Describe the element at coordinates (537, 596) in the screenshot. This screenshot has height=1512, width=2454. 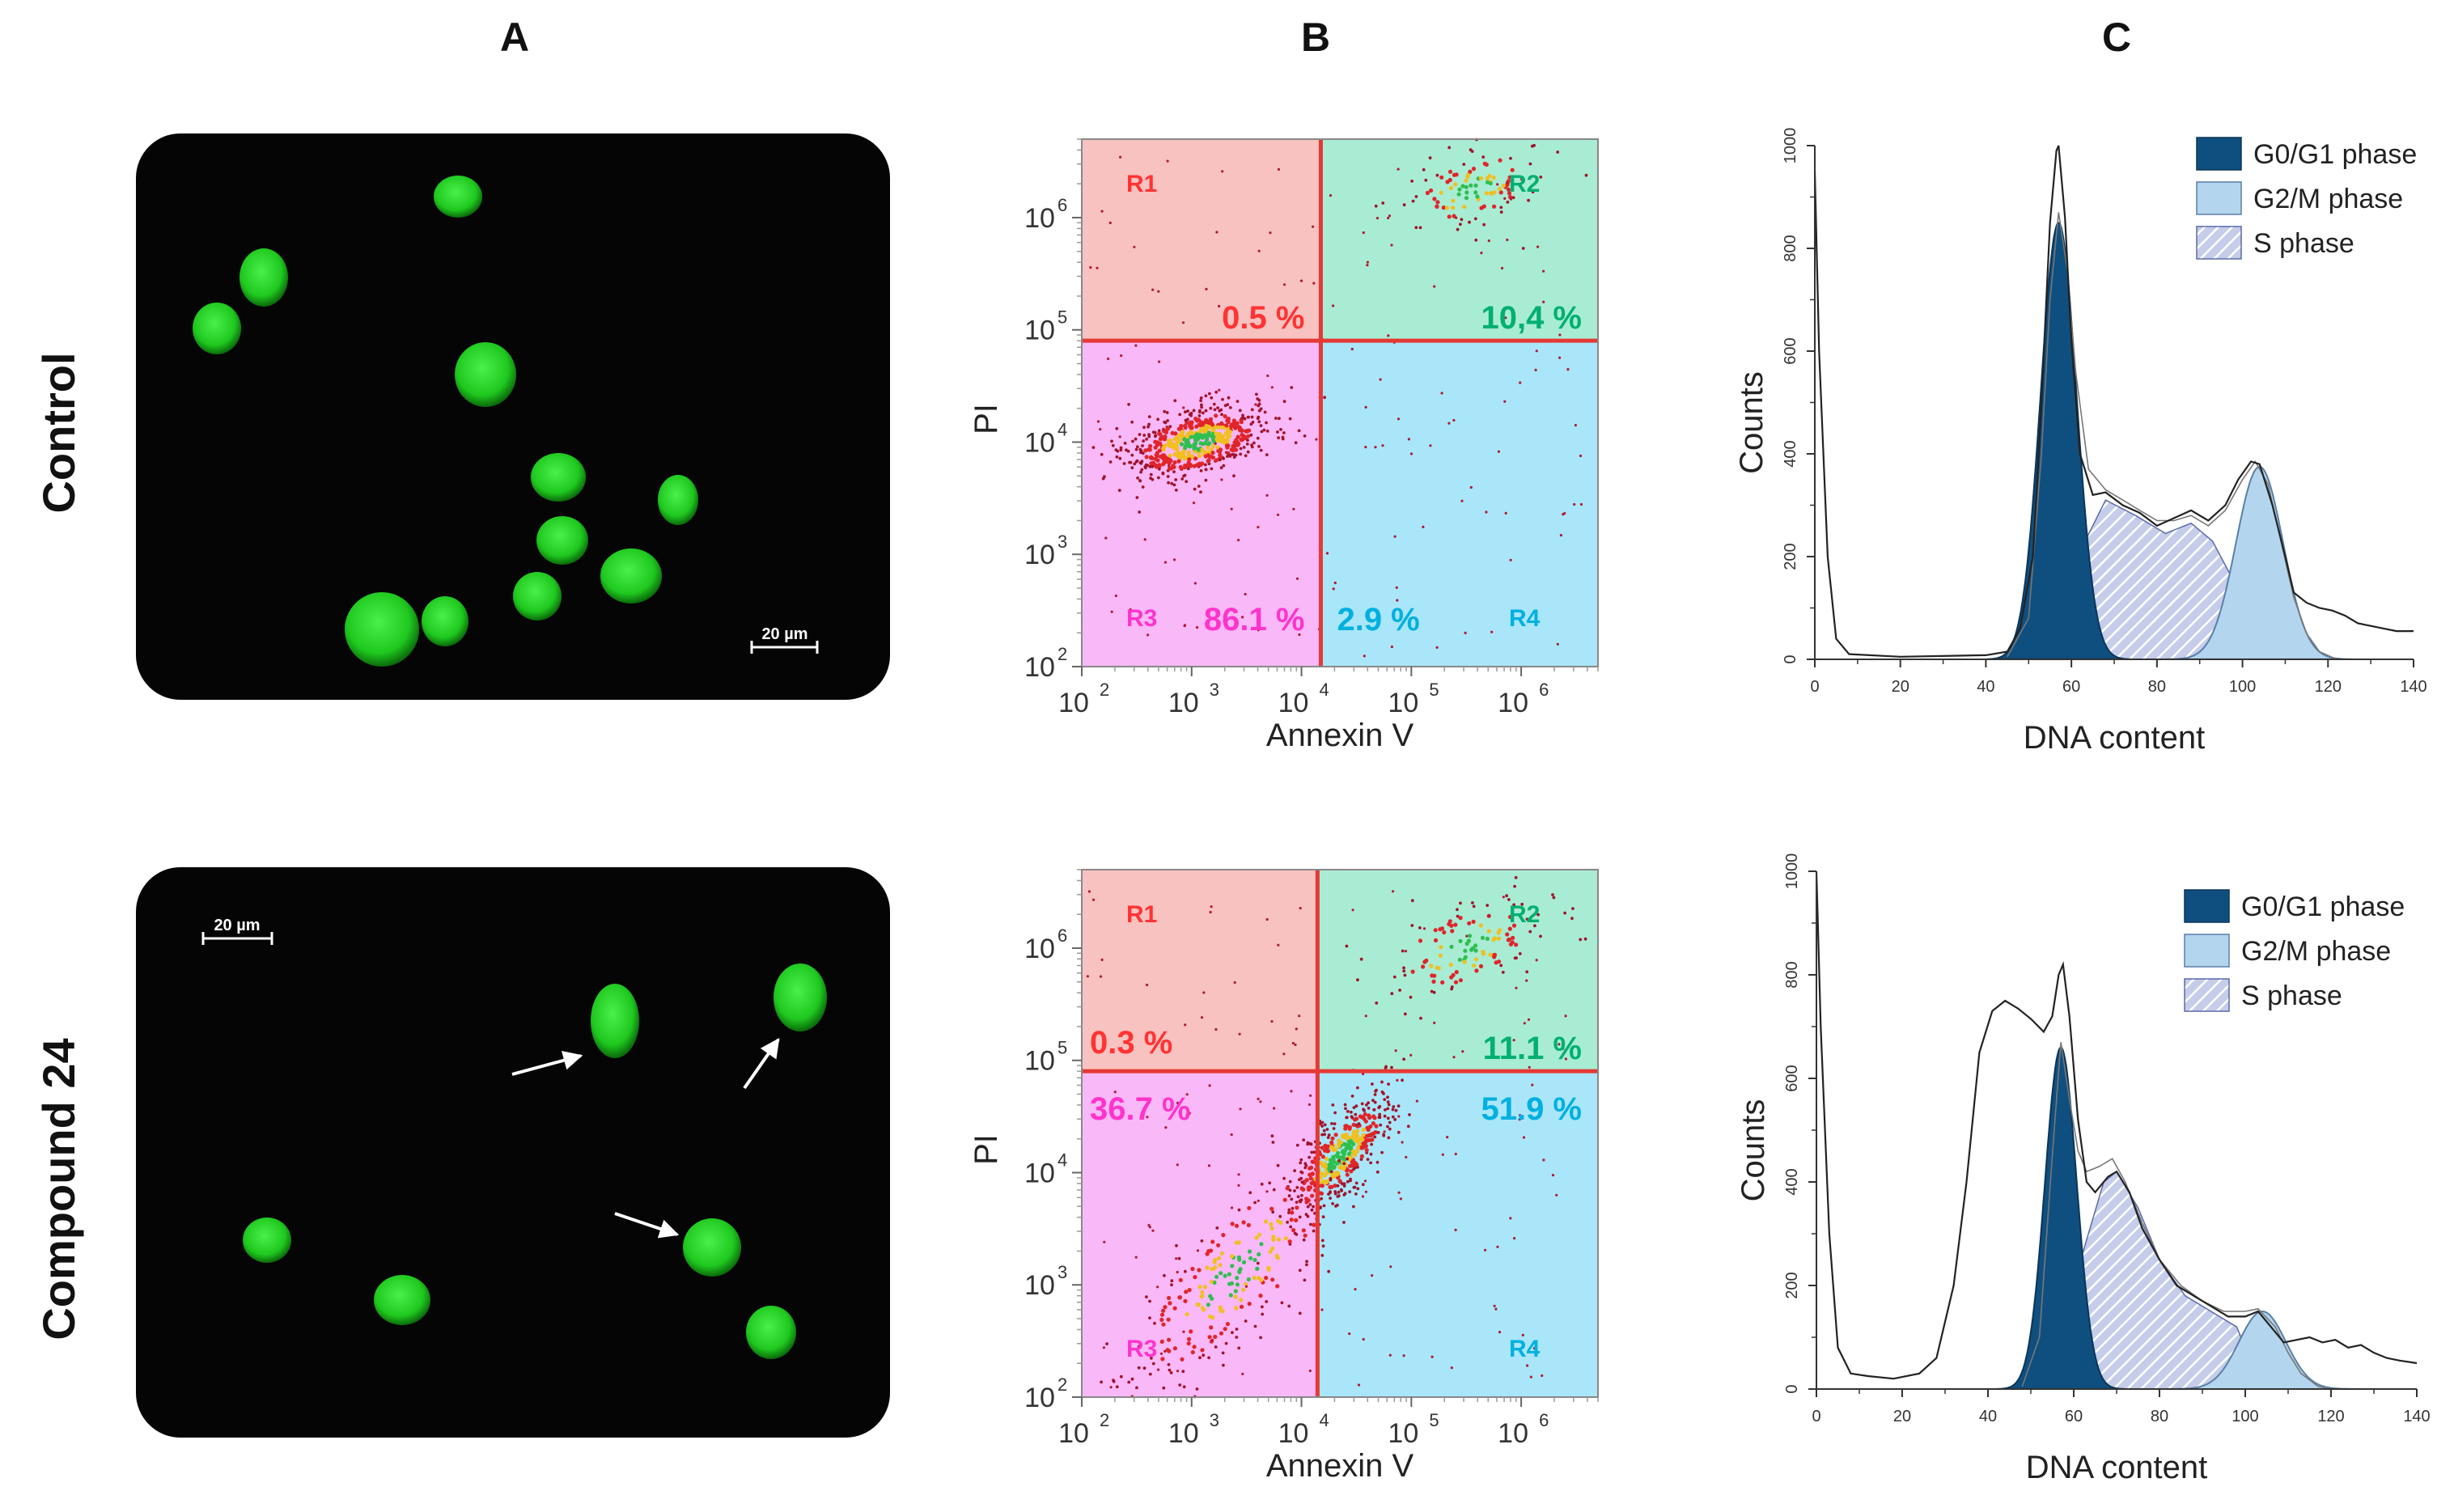
I see `cell` at that location.